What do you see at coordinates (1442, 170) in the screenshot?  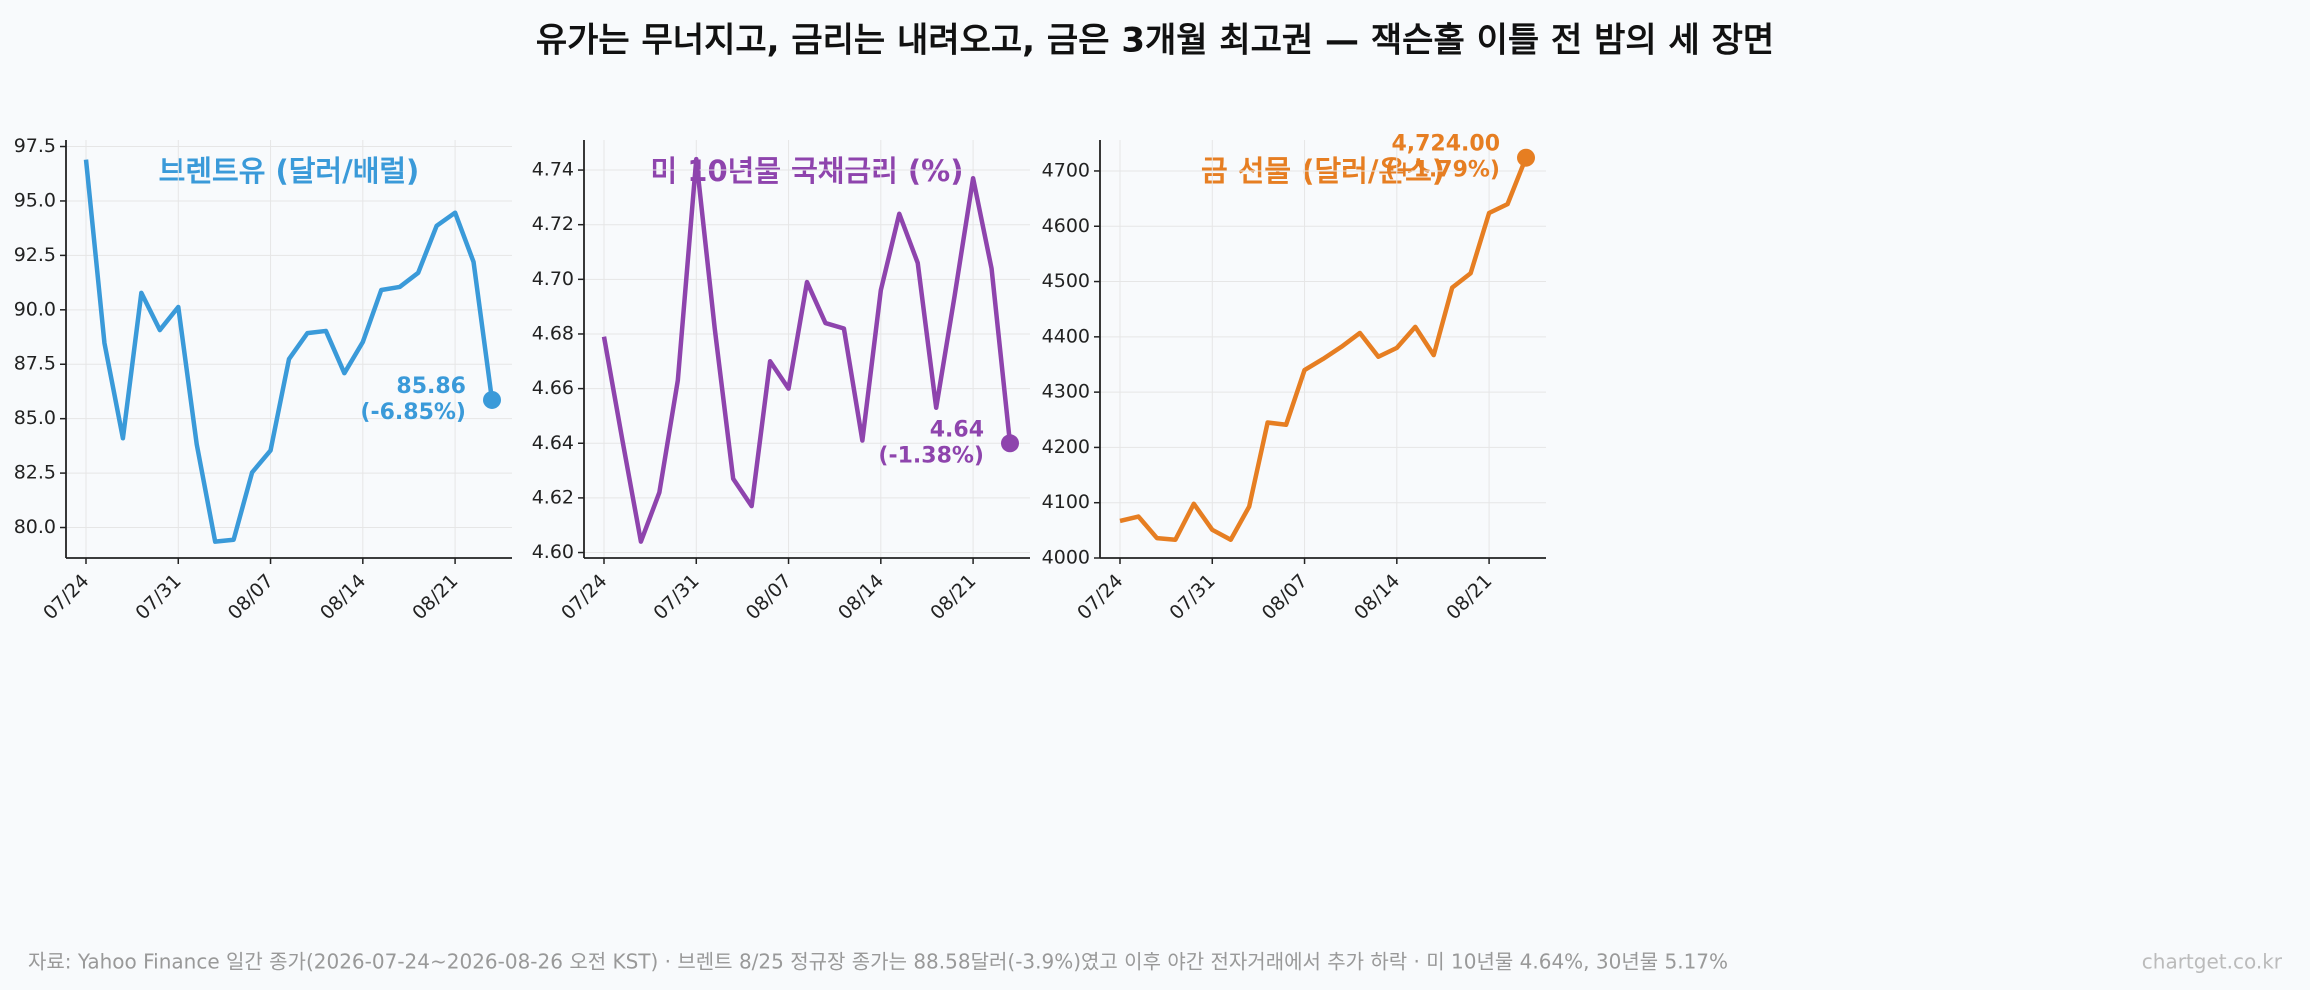 I see `change-label: (+1.79%)` at bounding box center [1442, 170].